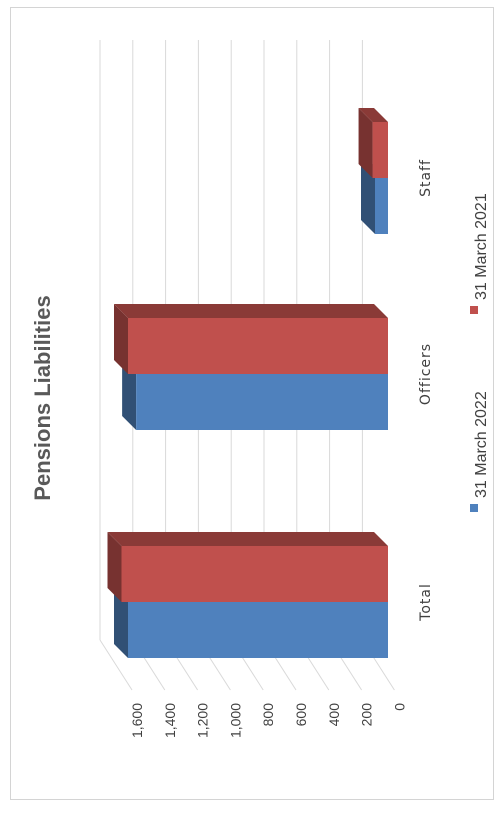 This screenshot has width=499, height=818. What do you see at coordinates (480, 352) in the screenshot?
I see `legend: 31 March 2022 31 March 2021` at bounding box center [480, 352].